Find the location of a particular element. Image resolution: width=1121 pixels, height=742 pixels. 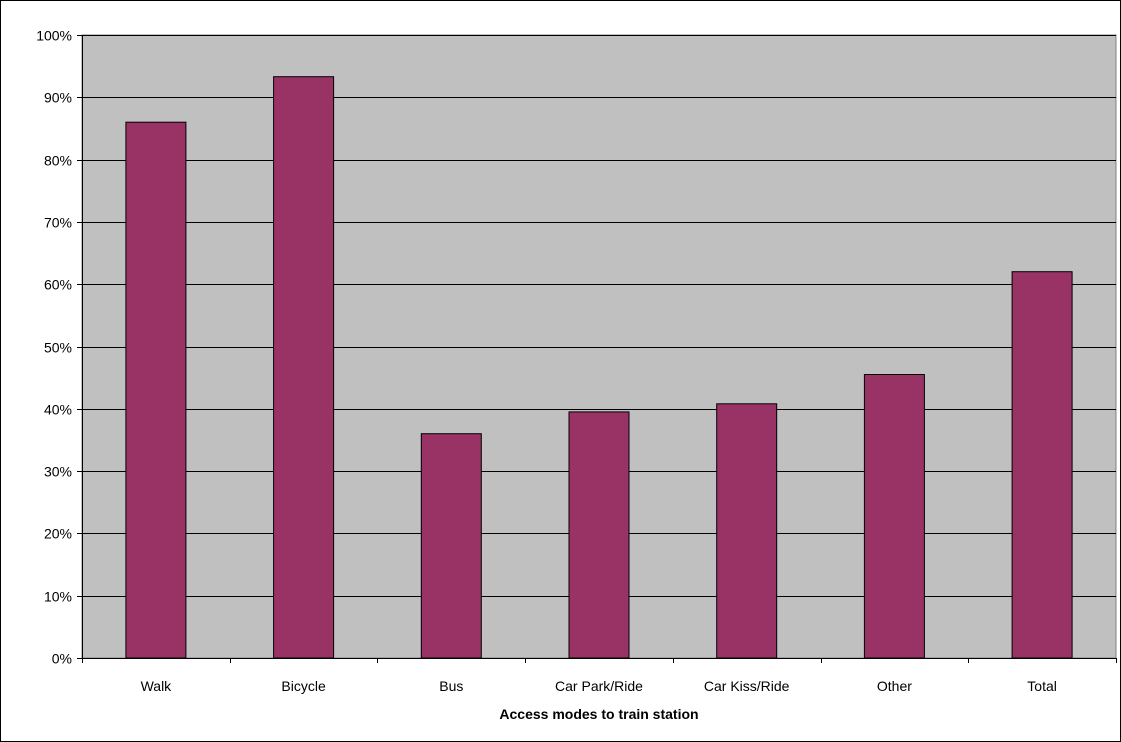

y-tick-label: 40% is located at coordinates (58, 410).